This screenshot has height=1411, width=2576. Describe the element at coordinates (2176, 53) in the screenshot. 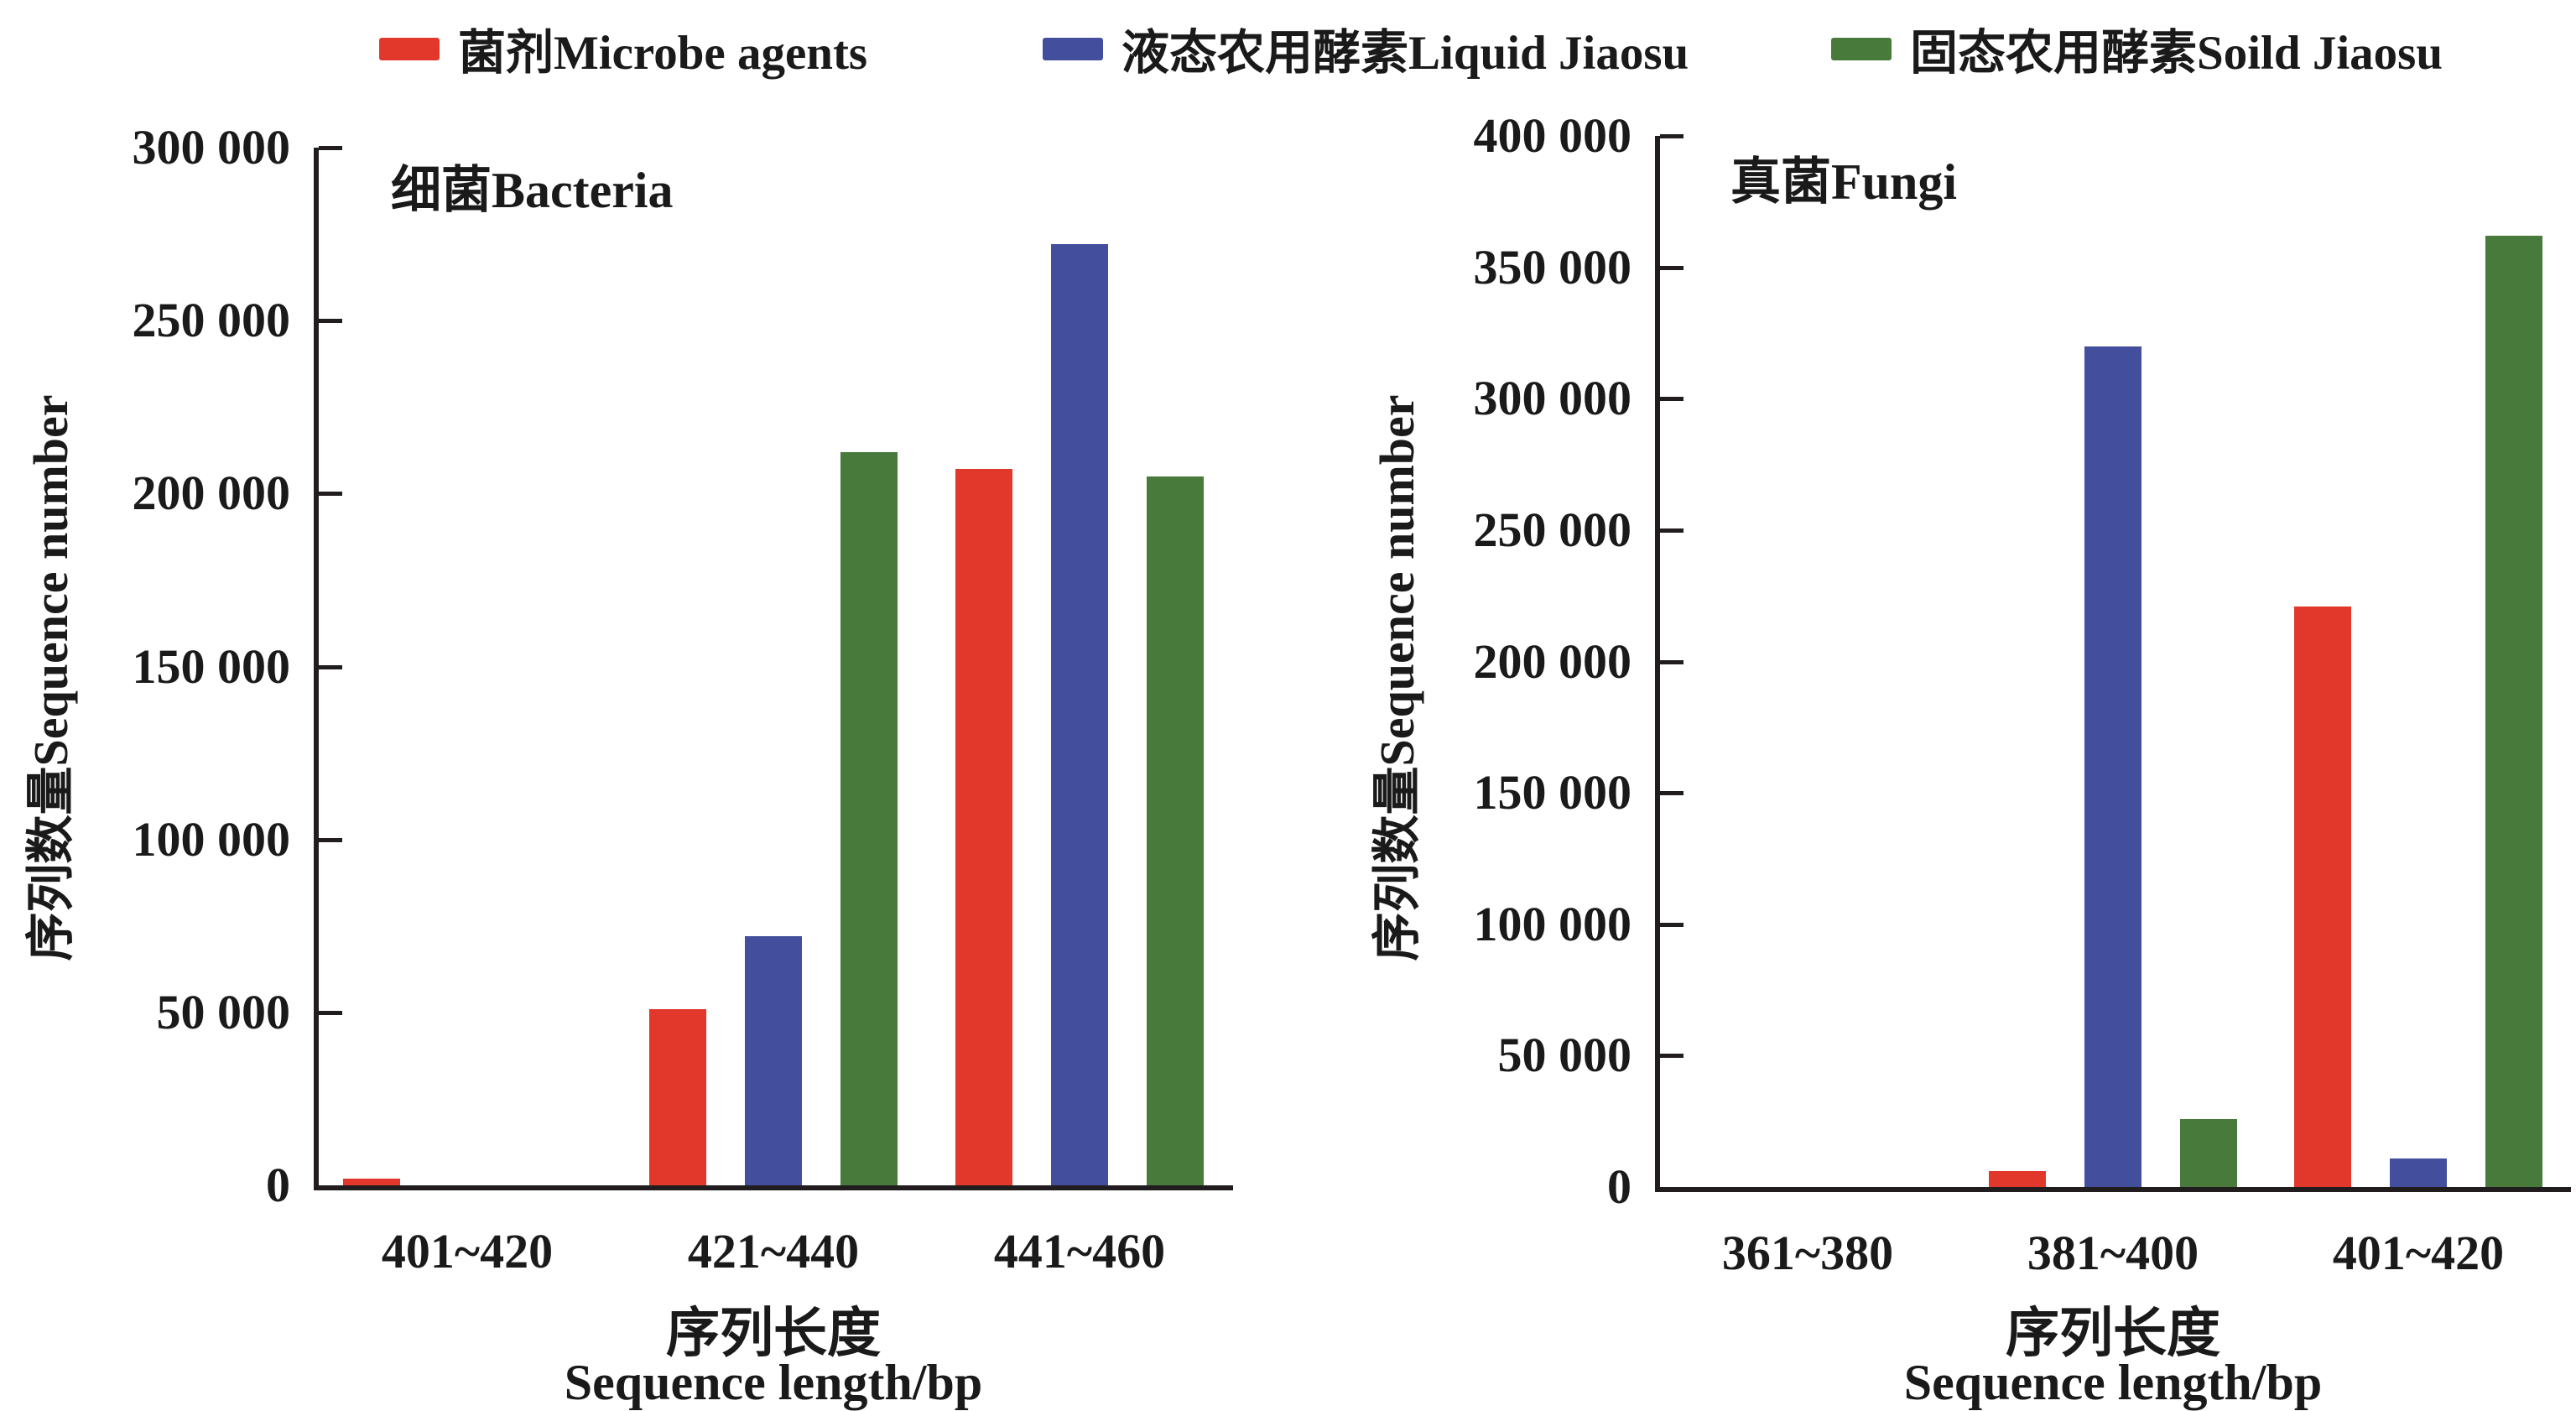

I see `legend-label: 固态农用酵素Soild Jiaosu` at that location.